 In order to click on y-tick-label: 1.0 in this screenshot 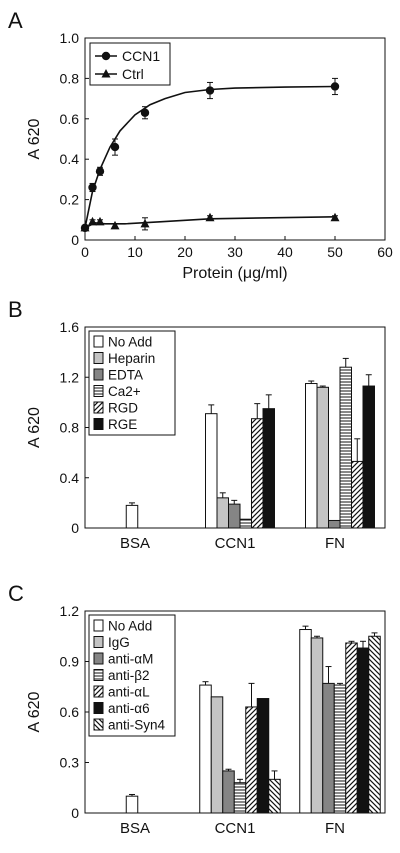, I will do `click(70, 38)`.